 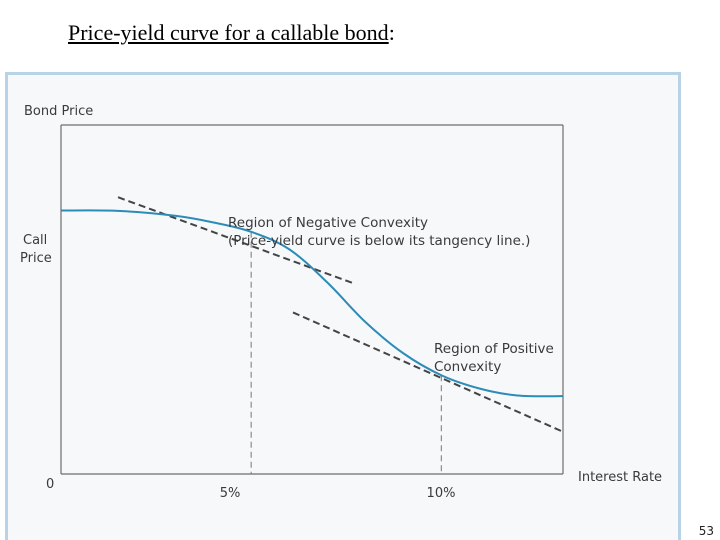 I want to click on call-price-label-line1: Call, so click(x=35, y=240).